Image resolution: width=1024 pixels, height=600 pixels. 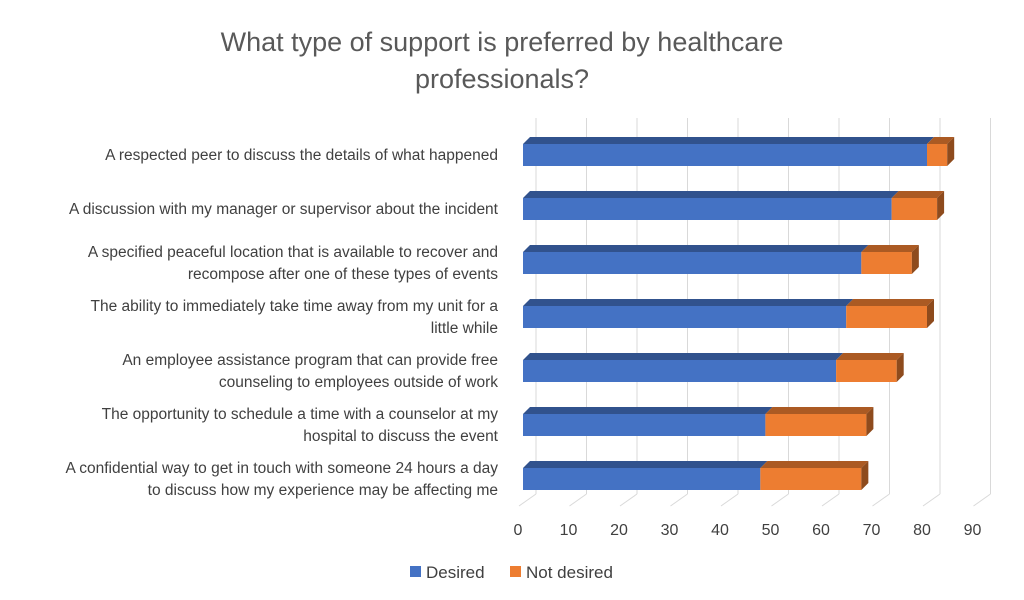 I want to click on chart-title-line-2: professionals?, so click(x=502, y=79).